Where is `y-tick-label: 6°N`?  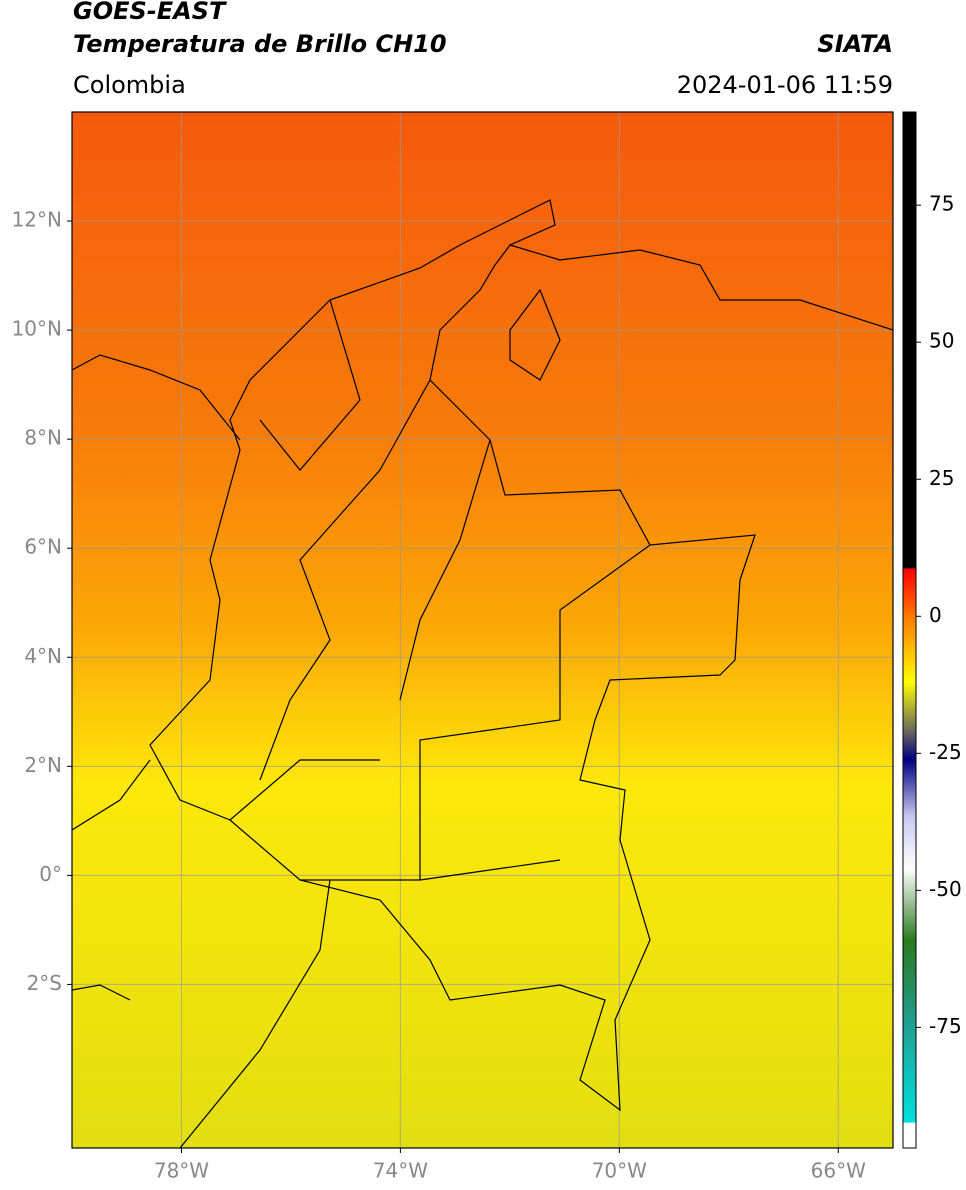
y-tick-label: 6°N is located at coordinates (43, 547).